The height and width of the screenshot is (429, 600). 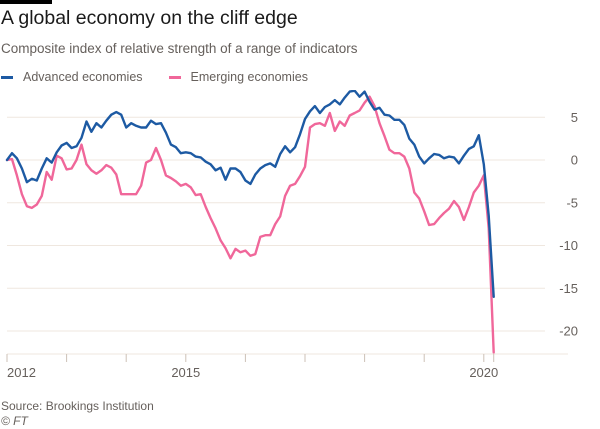 What do you see at coordinates (574, 160) in the screenshot?
I see `y-tick-label: 0` at bounding box center [574, 160].